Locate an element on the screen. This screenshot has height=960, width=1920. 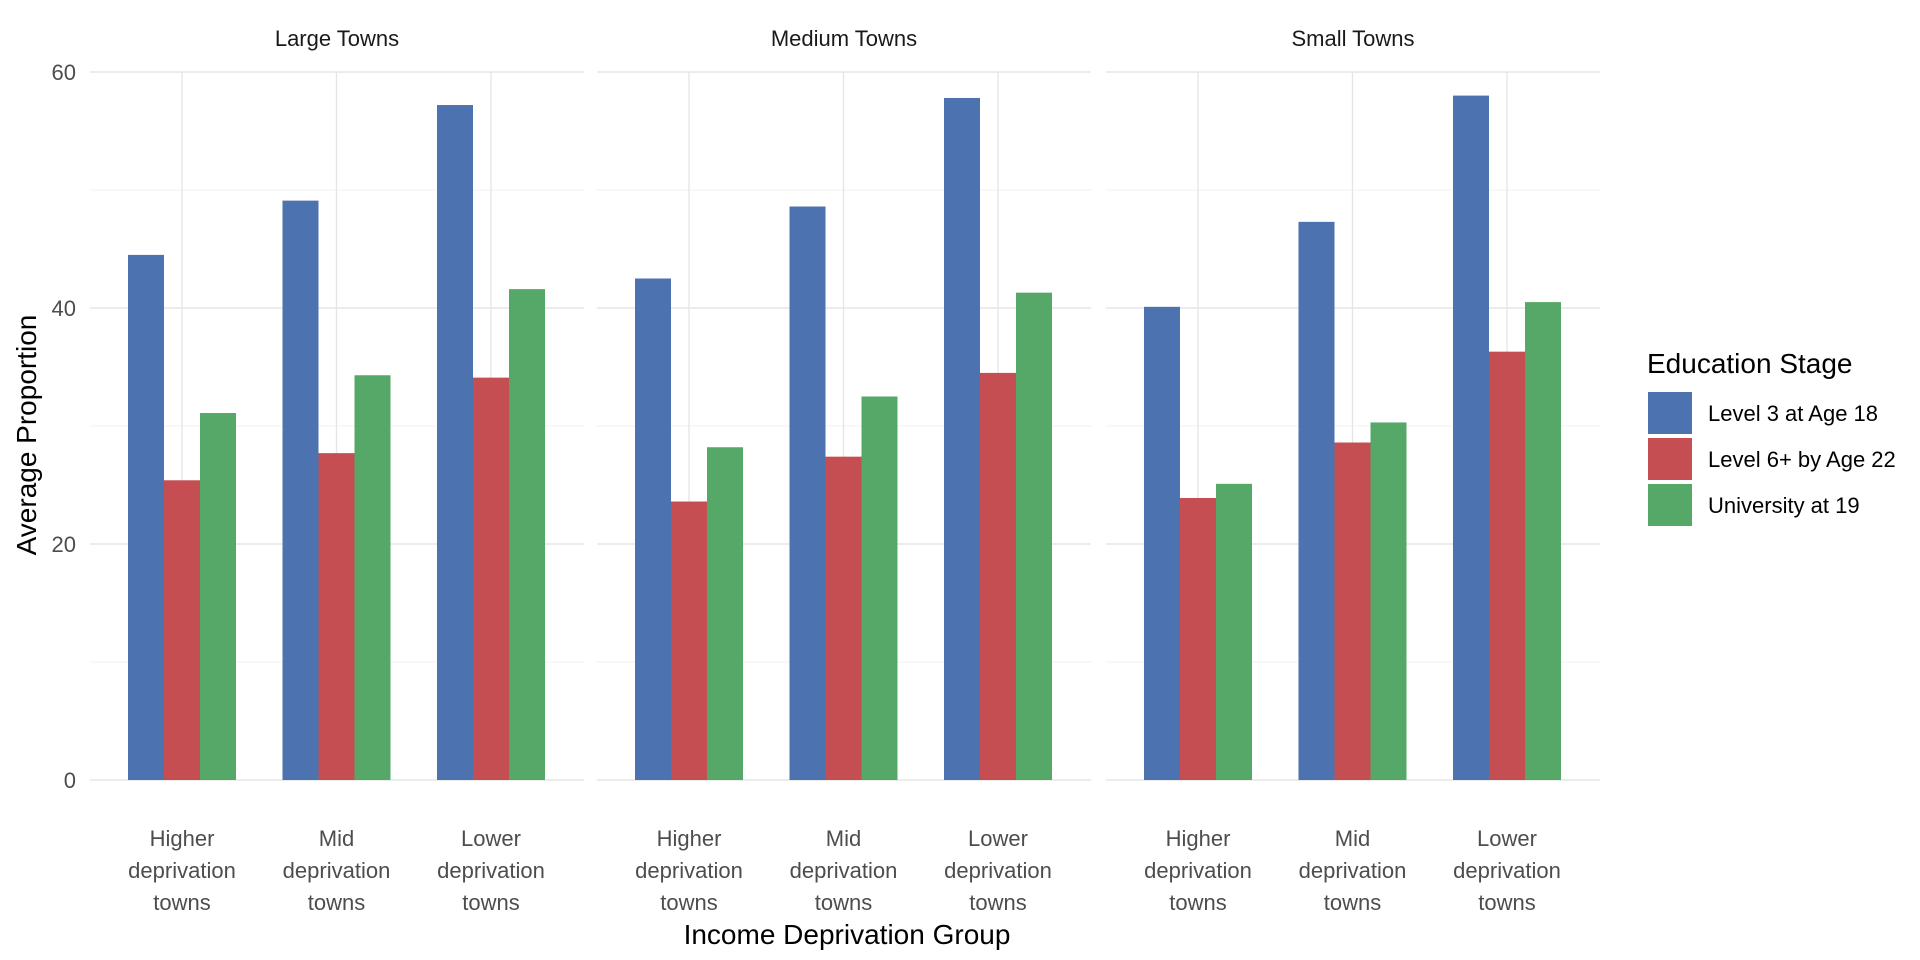
facet-title: Large Towns is located at coordinates (337, 38).